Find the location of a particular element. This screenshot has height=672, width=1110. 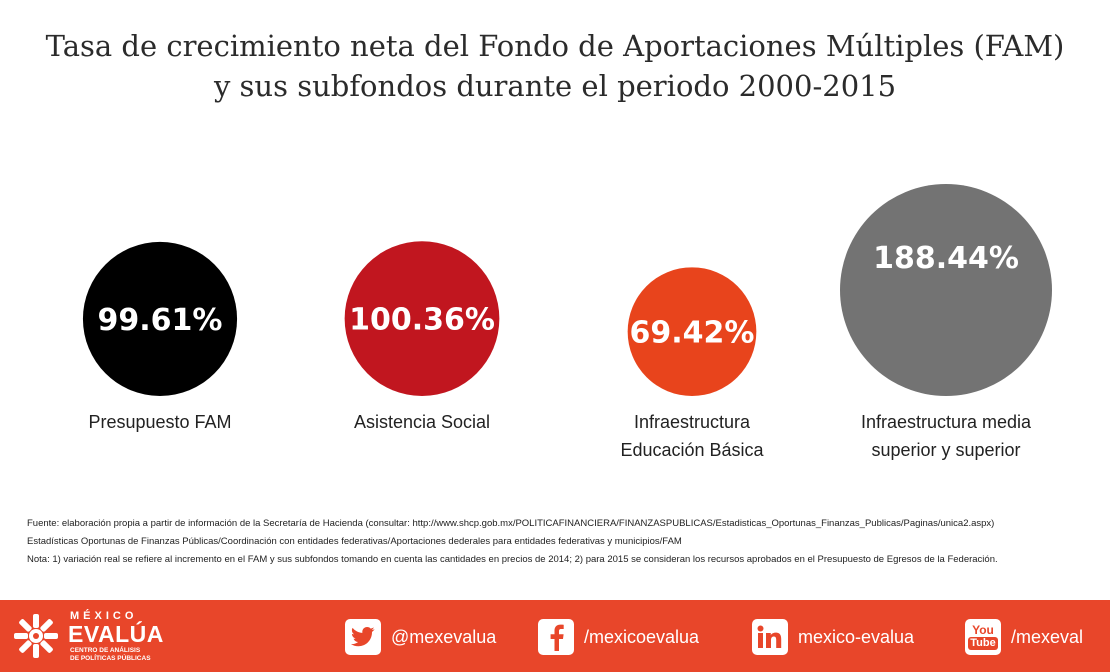

bubble-value-label: 188.44% is located at coordinates (946, 258).